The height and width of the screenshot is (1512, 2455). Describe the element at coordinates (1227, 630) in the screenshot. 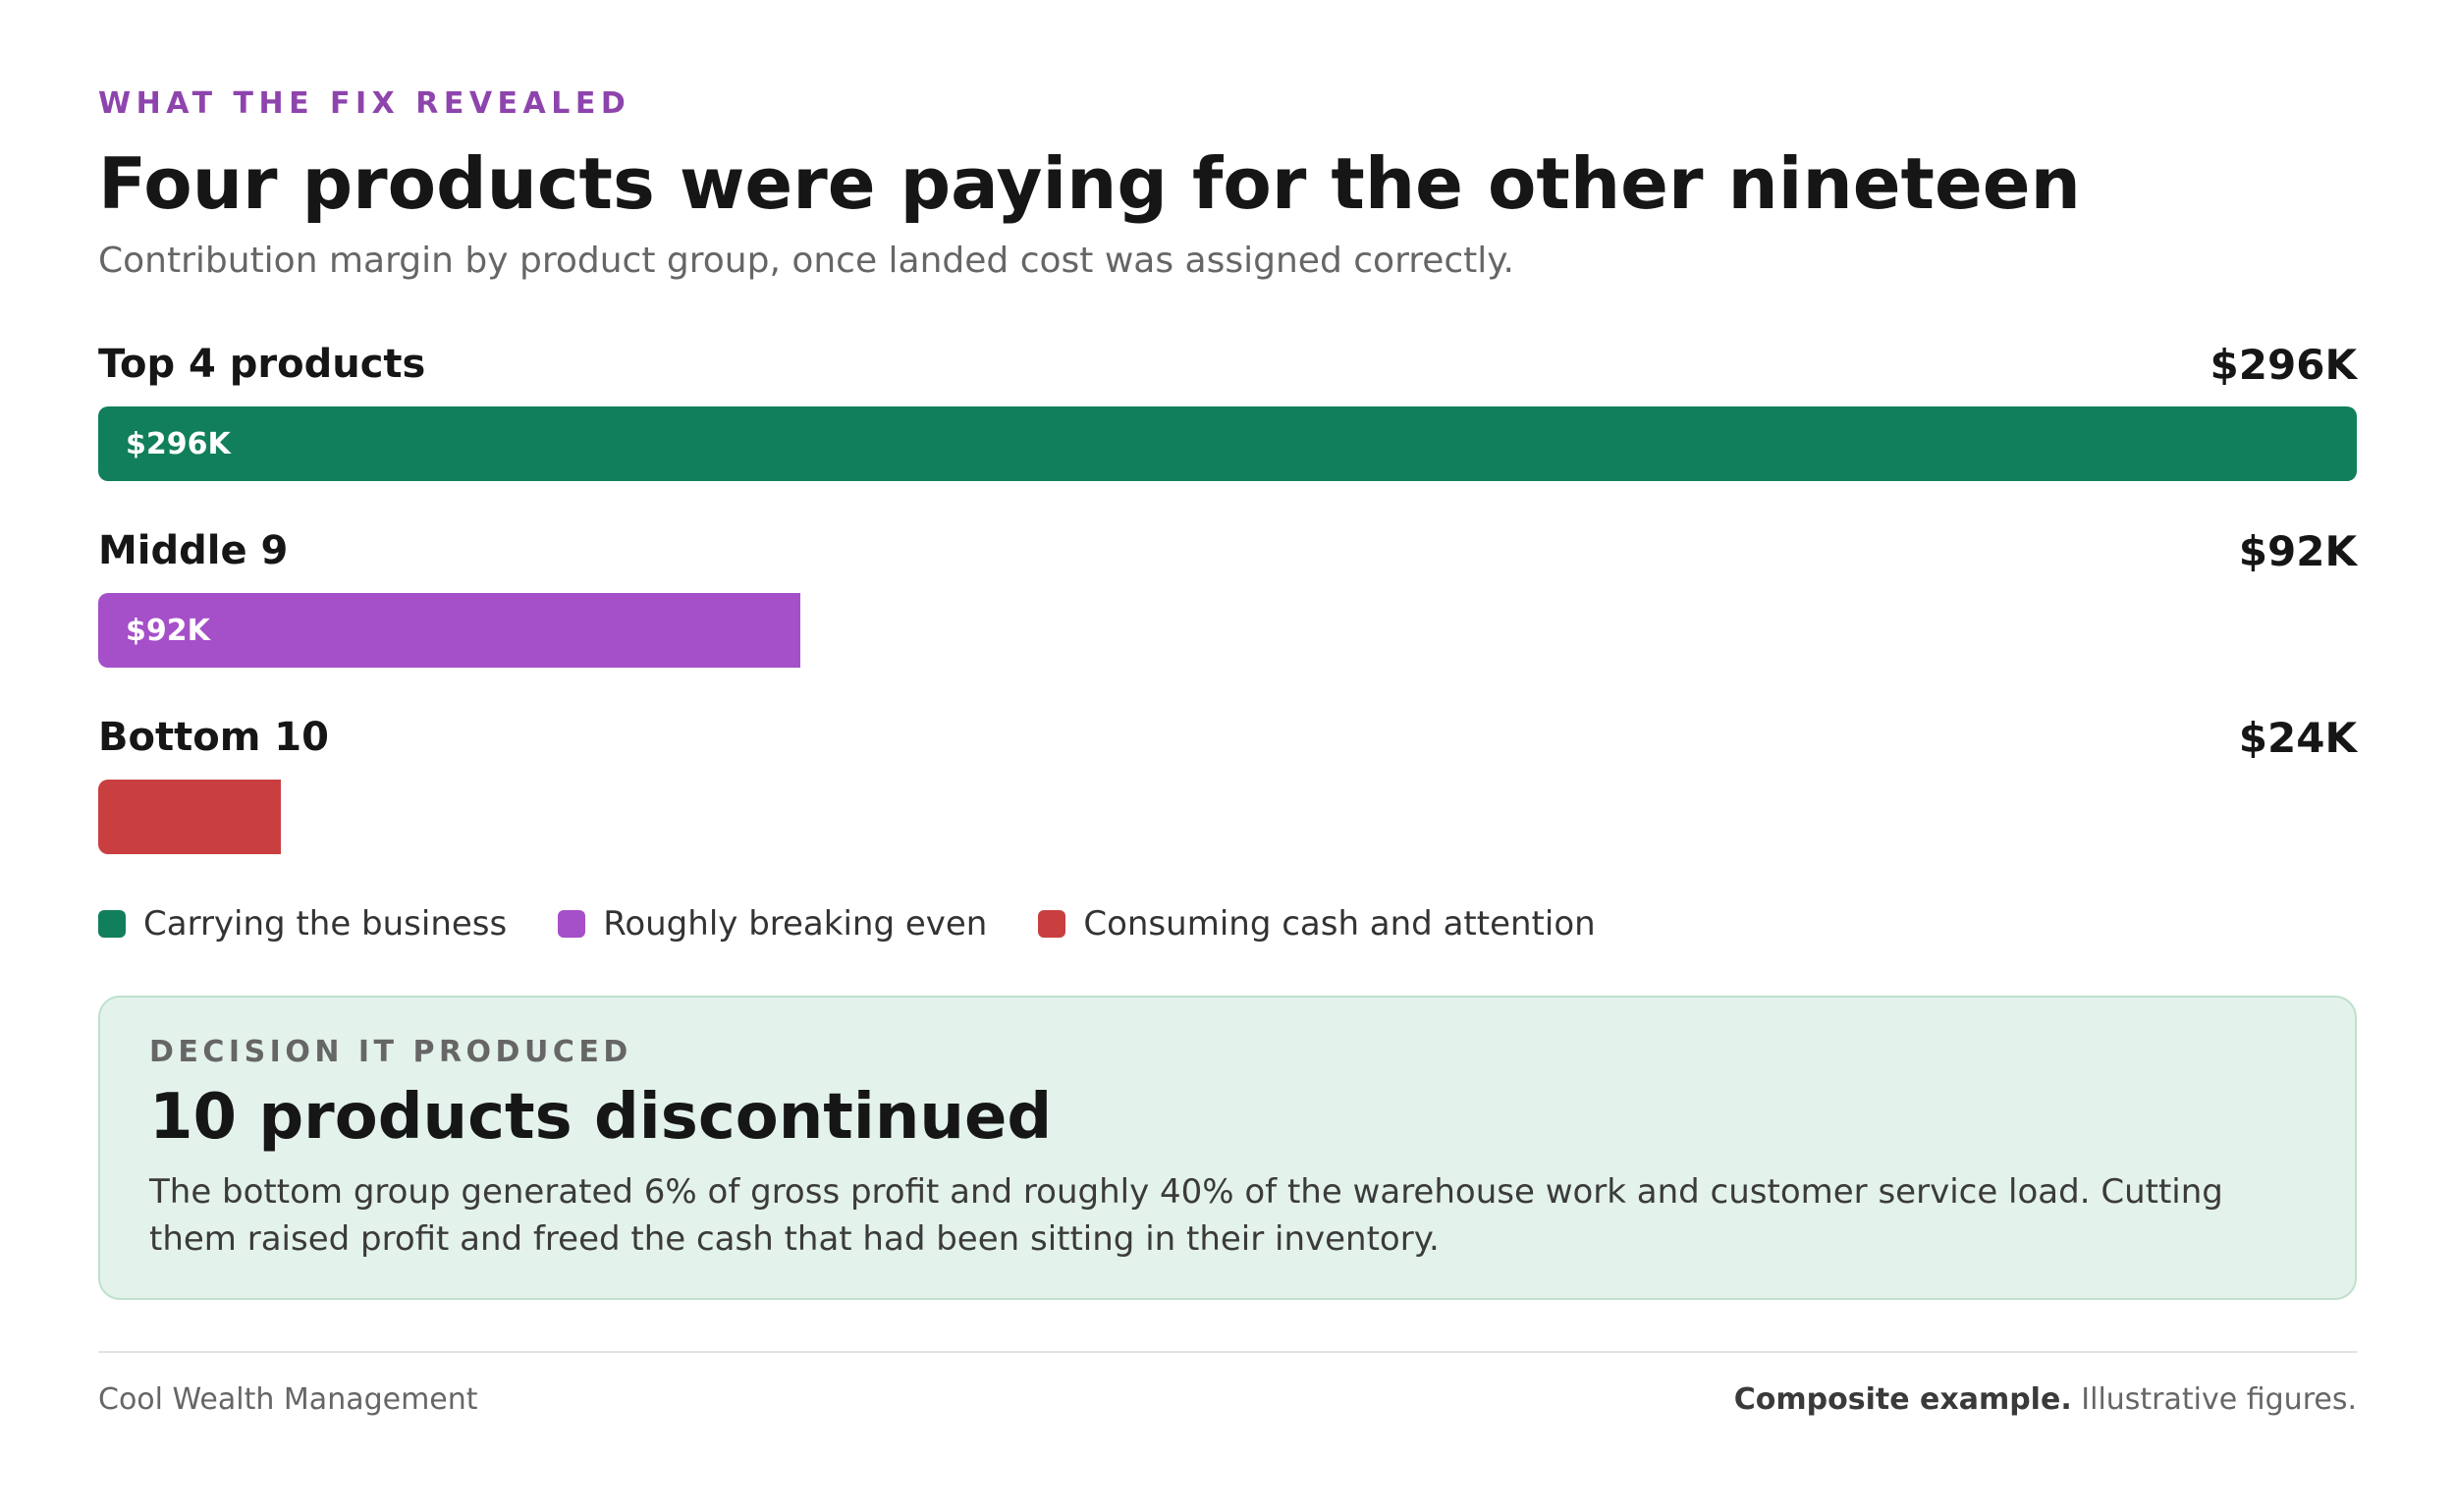

I see `bar-track: $92K` at that location.